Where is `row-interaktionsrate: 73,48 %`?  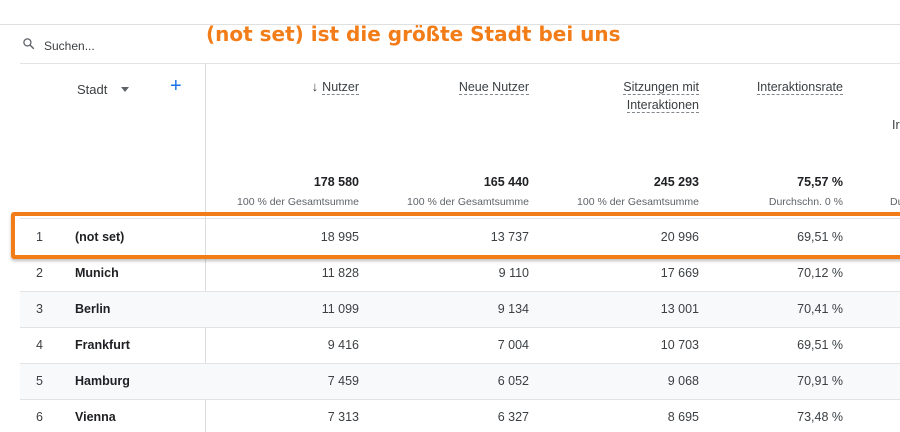
row-interaktionsrate: 73,48 % is located at coordinates (820, 417).